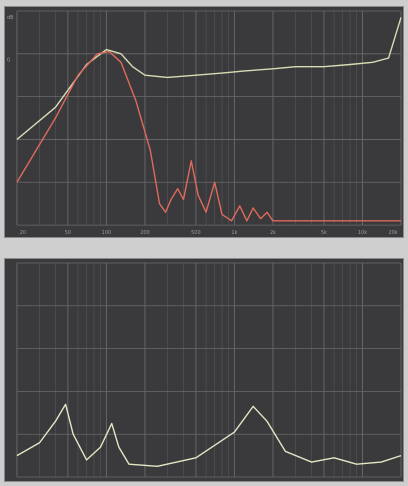  I want to click on x-tick-label: 500, so click(195, 233).